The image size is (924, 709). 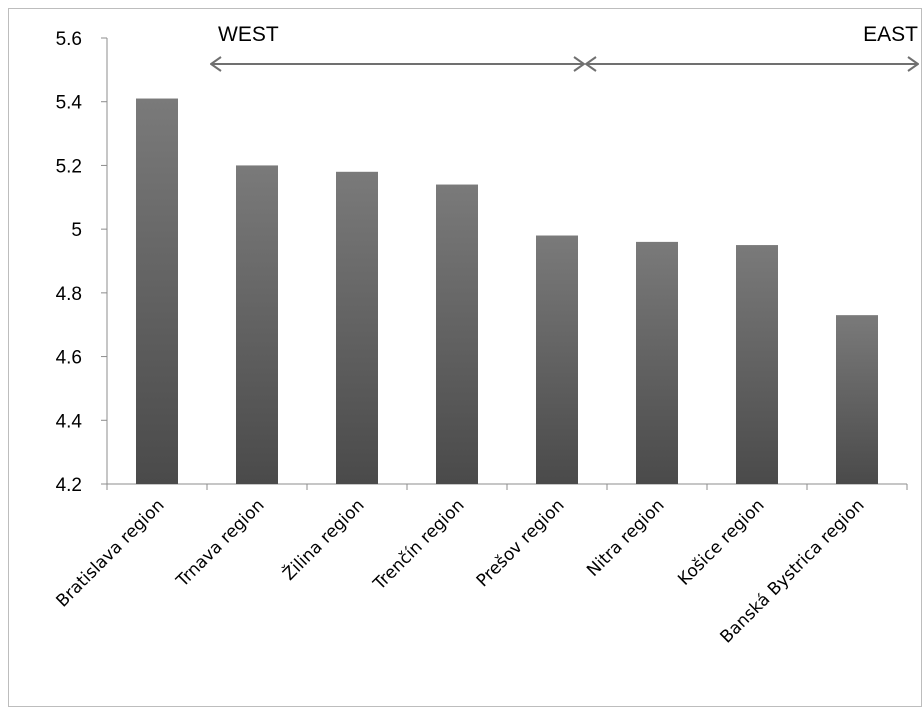 What do you see at coordinates (69, 39) in the screenshot?
I see `y-tick-label: 5.6` at bounding box center [69, 39].